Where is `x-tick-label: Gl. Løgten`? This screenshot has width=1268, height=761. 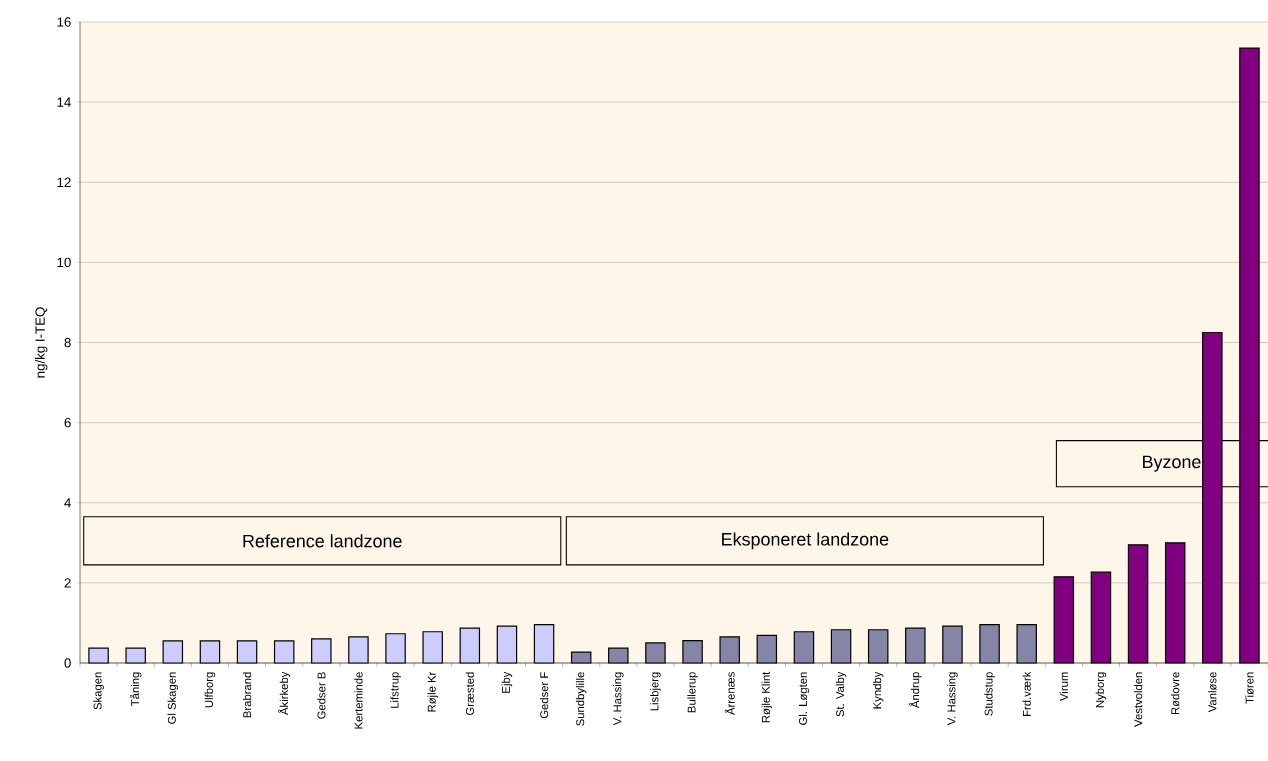 x-tick-label: Gl. Løgten is located at coordinates (804, 698).